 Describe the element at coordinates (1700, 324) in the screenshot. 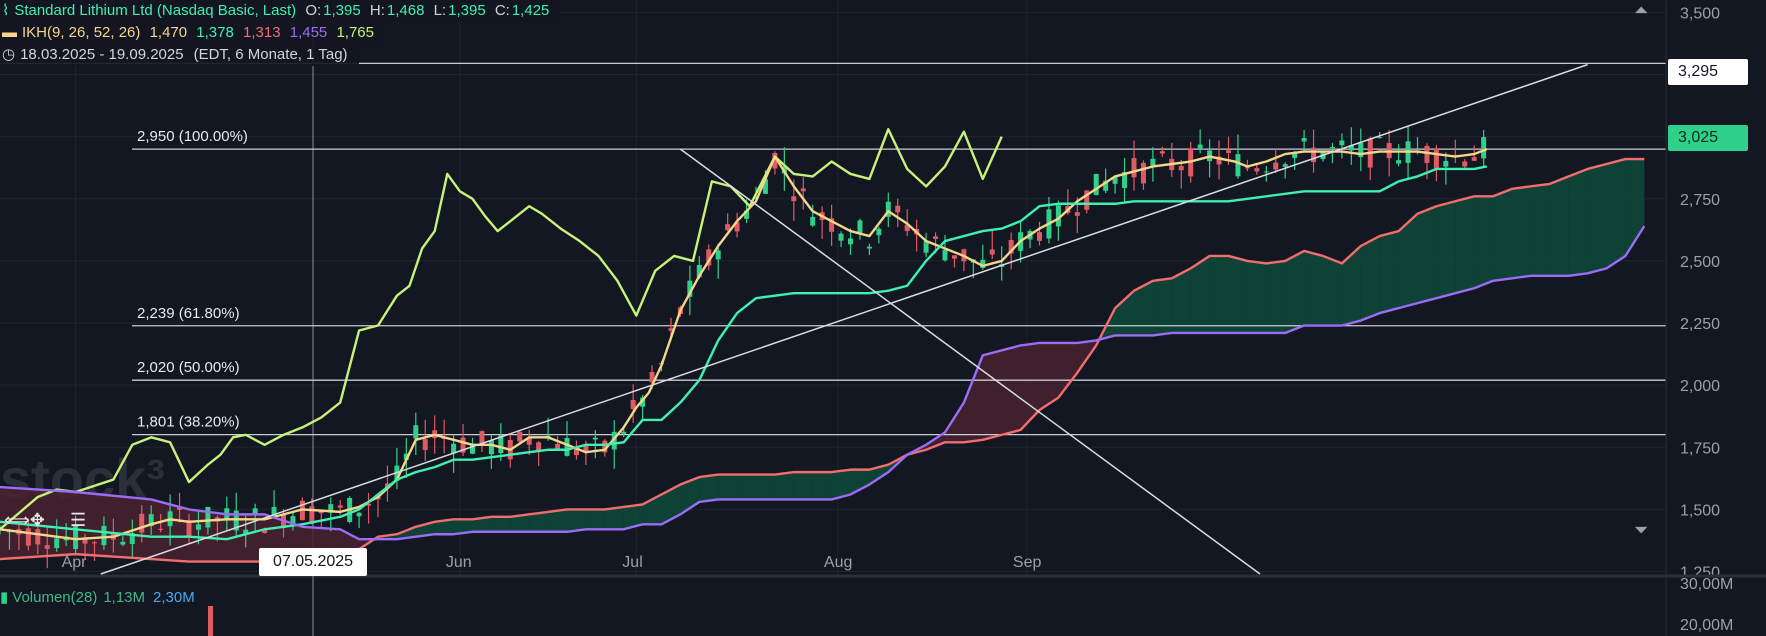

I see `y-tick-label: 2,250` at that location.